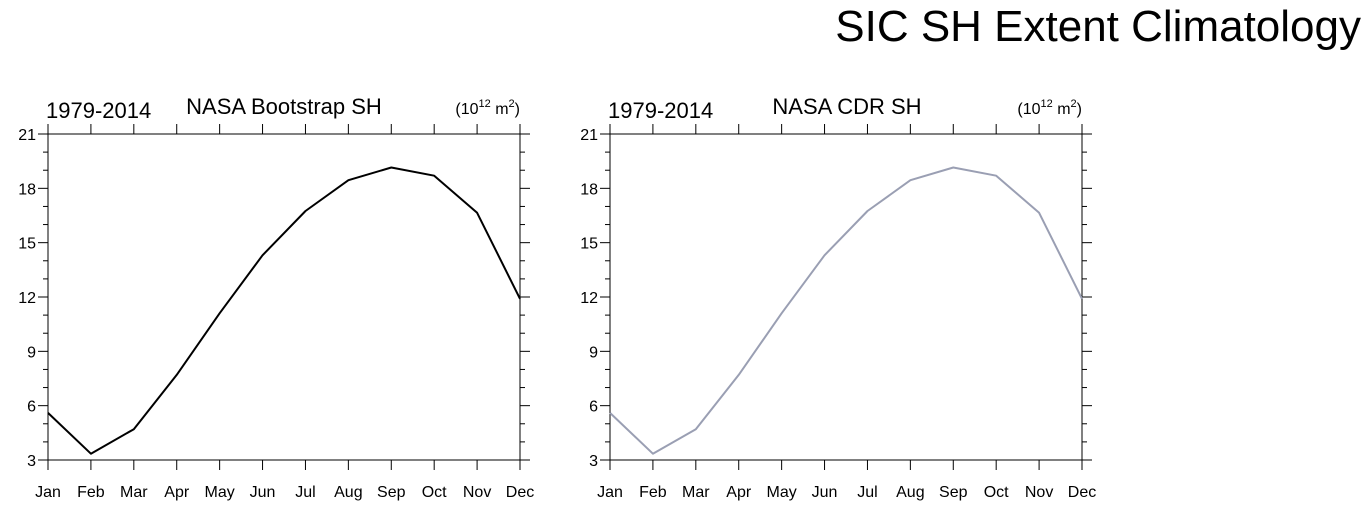 The image size is (1369, 509). Describe the element at coordinates (284, 106) in the screenshot. I see `center-title: NASA Bootstrap SH` at that location.